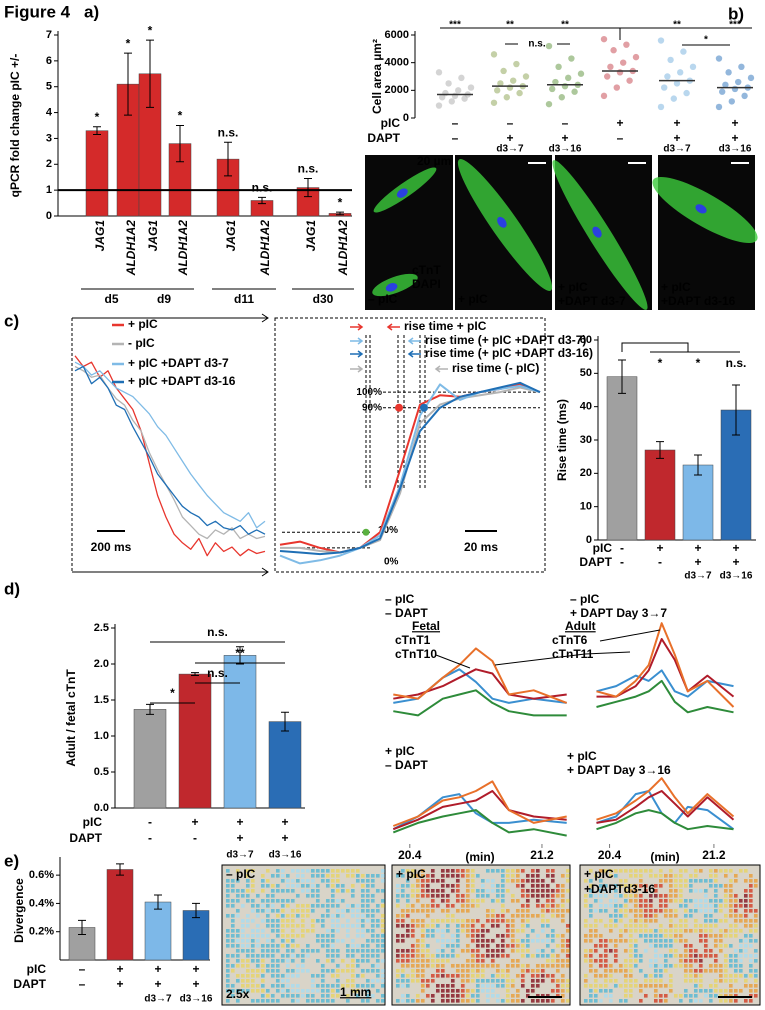 This screenshot has height=1010, width=765. I want to click on error-bar, so click(698, 465).